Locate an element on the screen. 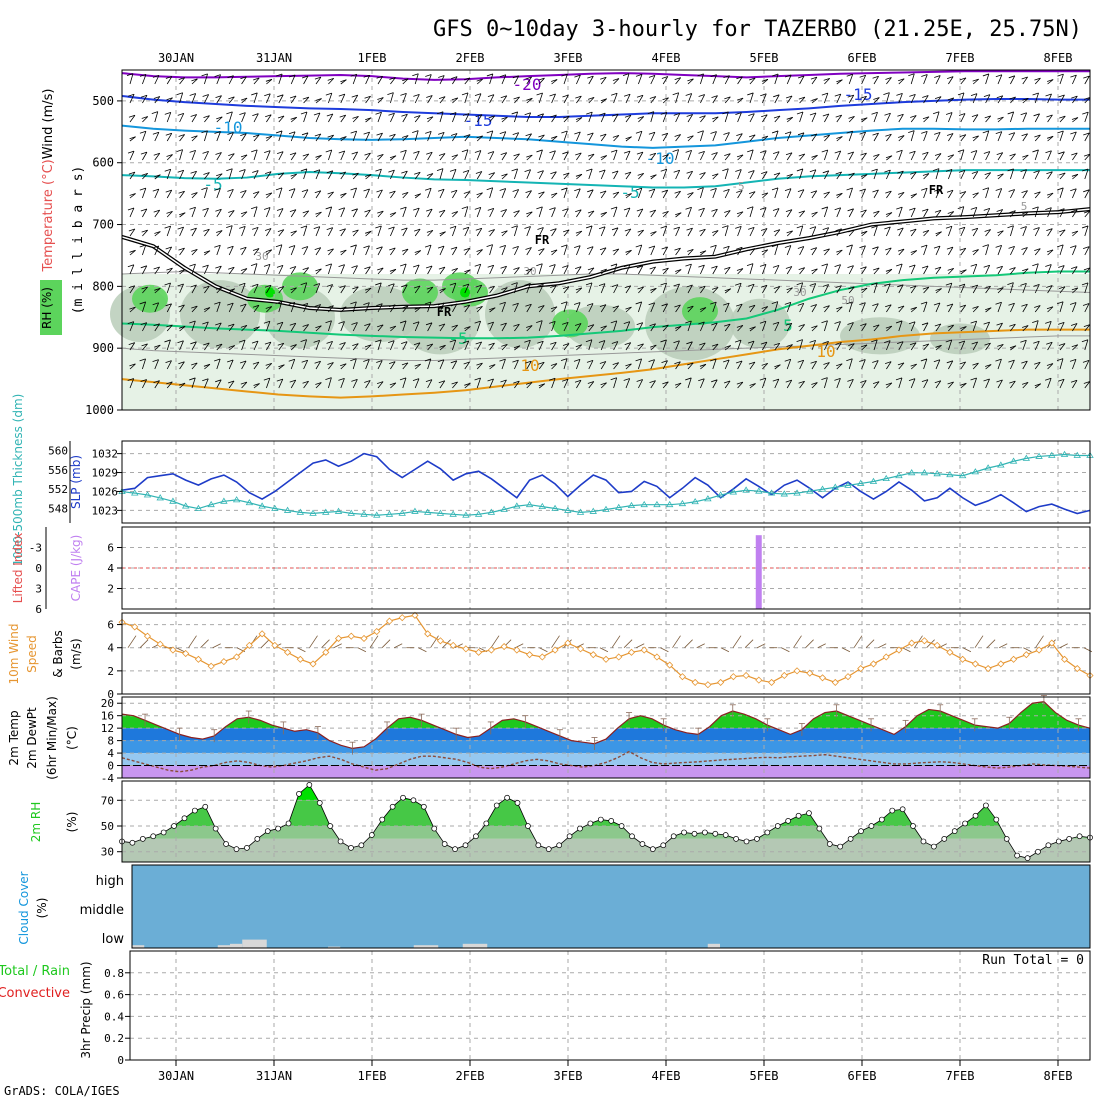  low-cloud-bar is located at coordinates (138, 946).